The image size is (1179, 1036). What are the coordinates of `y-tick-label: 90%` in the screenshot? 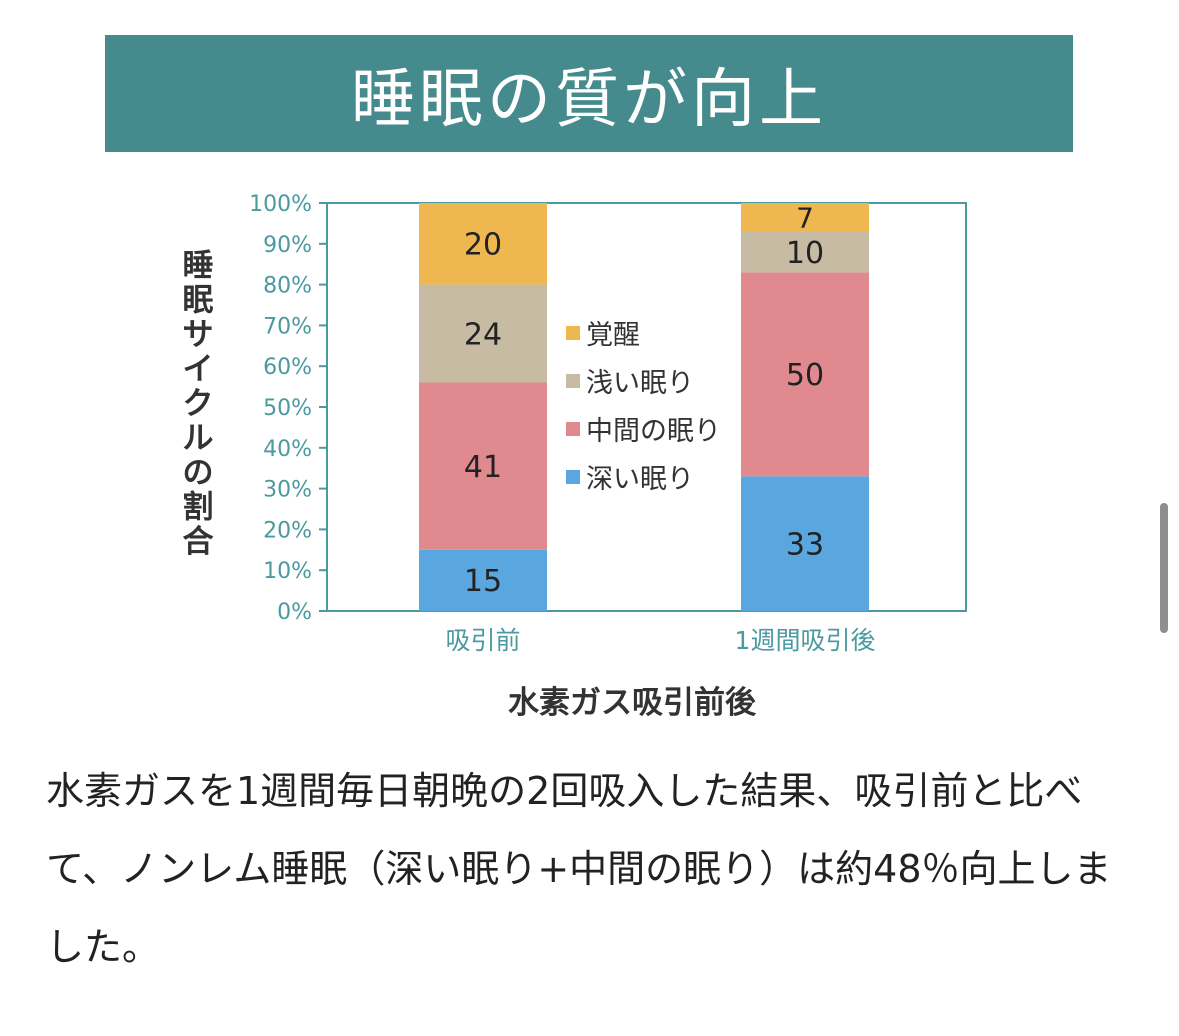 It's located at (287, 245).